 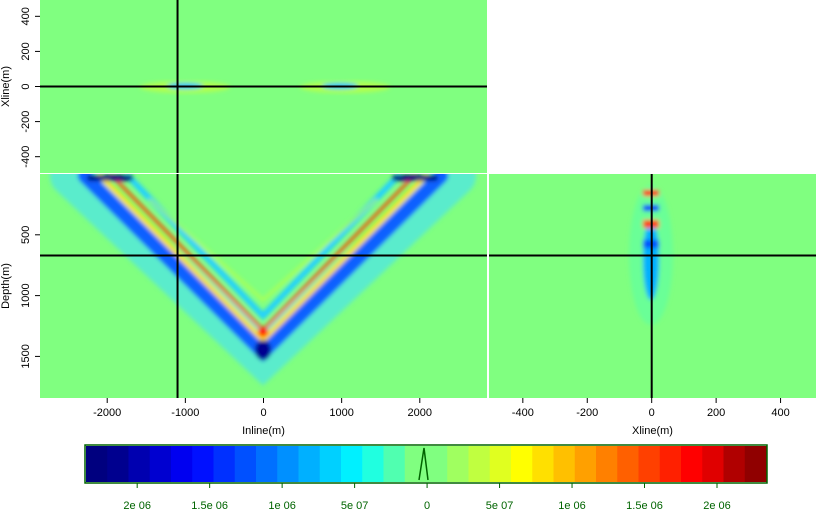 I want to click on y-tick-label: 400, so click(x=26, y=16).